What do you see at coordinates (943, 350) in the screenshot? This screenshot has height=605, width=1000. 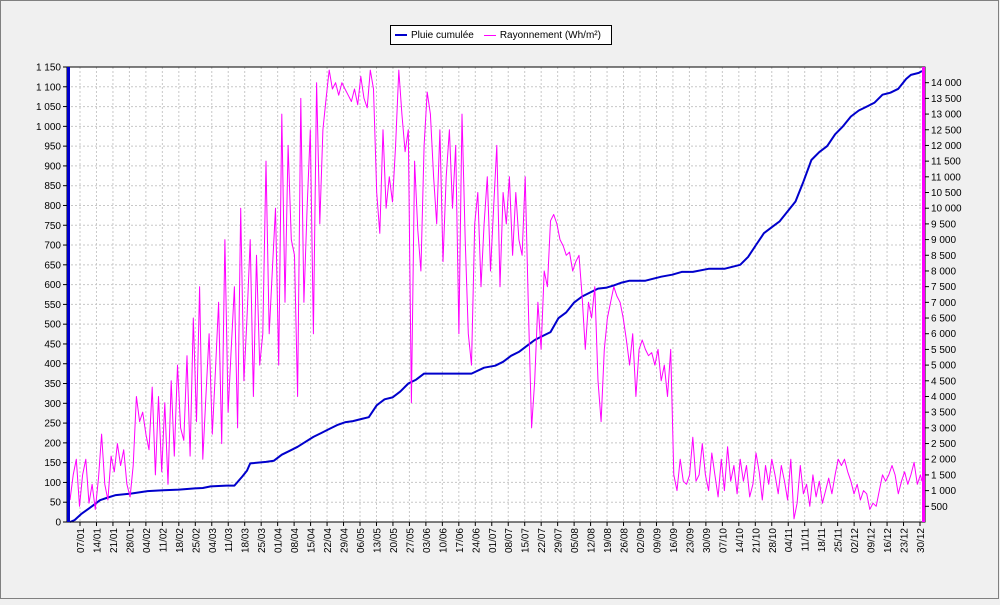 I see `right-tick-label: 5 500` at bounding box center [943, 350].